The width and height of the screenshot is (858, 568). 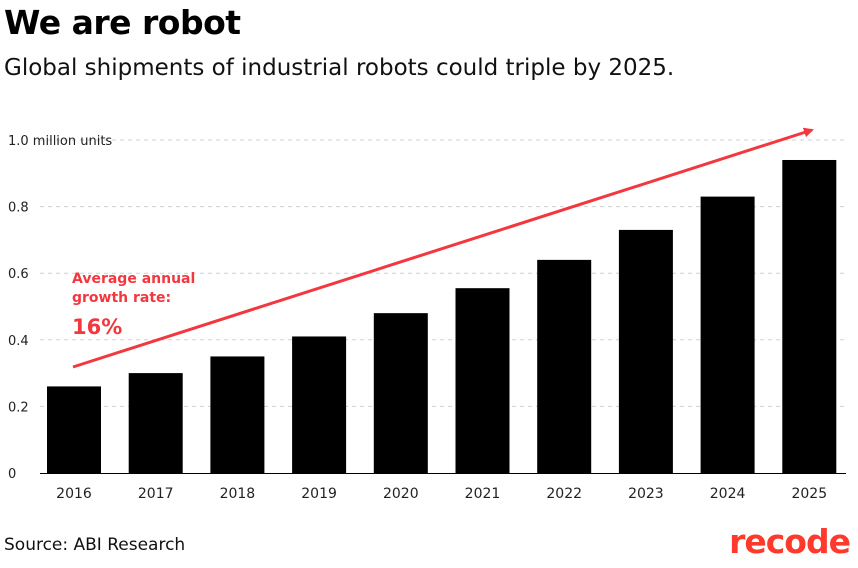 What do you see at coordinates (18, 341) in the screenshot?
I see `y-tick-label: 0.4` at bounding box center [18, 341].